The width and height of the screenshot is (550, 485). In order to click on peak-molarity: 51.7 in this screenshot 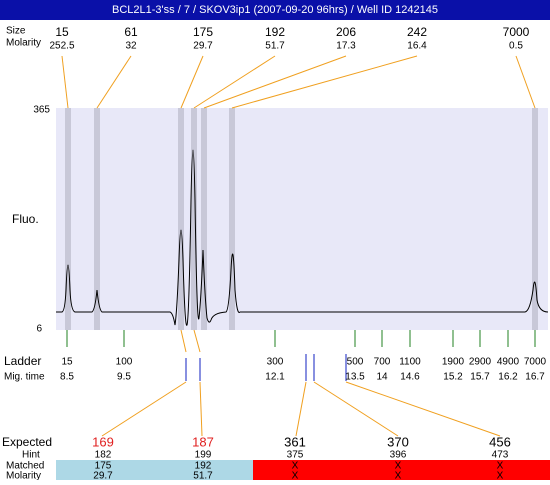, I will do `click(275, 46)`.